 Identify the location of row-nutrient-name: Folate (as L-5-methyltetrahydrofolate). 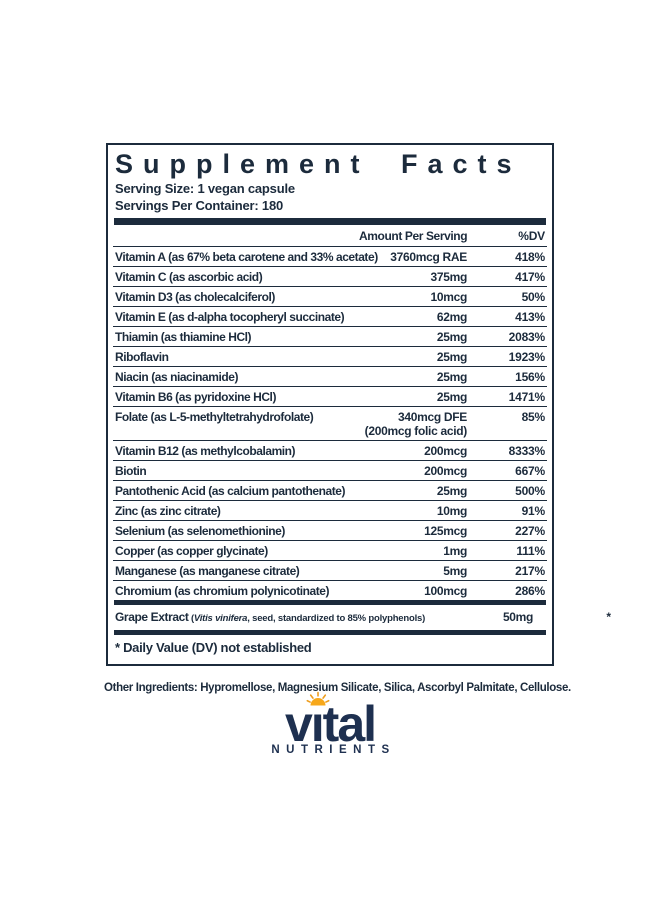
(236, 423).